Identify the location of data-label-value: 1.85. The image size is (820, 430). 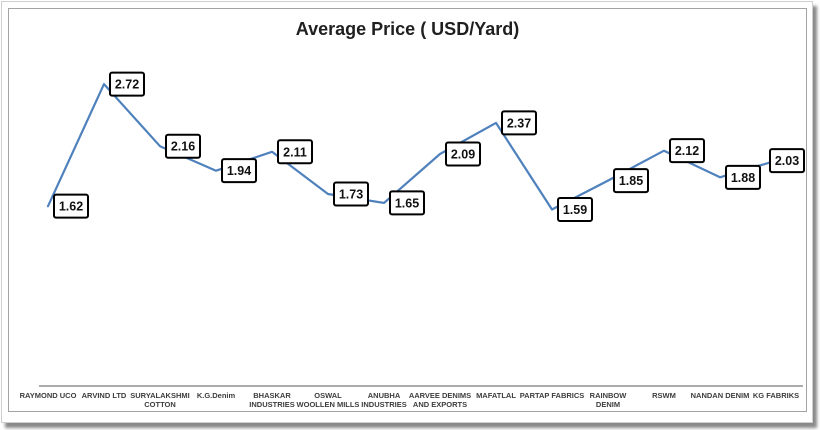
(631, 181).